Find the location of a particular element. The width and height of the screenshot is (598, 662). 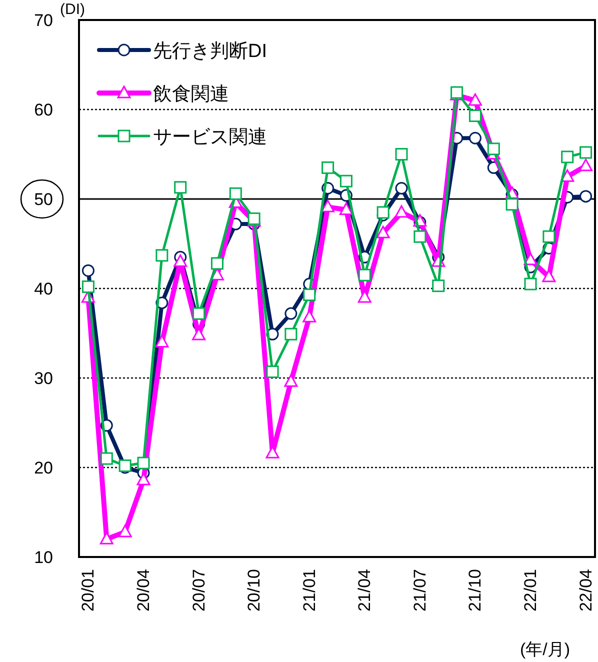

y-axis-title: (DI) is located at coordinates (72, 9).